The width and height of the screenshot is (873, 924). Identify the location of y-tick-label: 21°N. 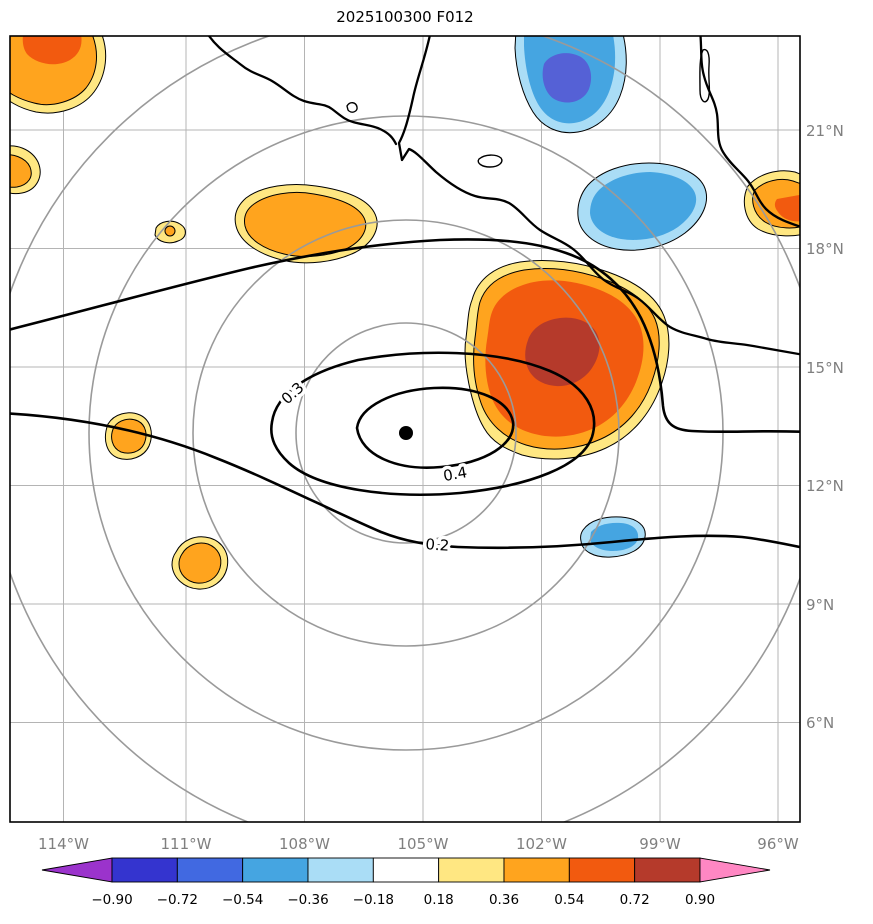
(825, 131).